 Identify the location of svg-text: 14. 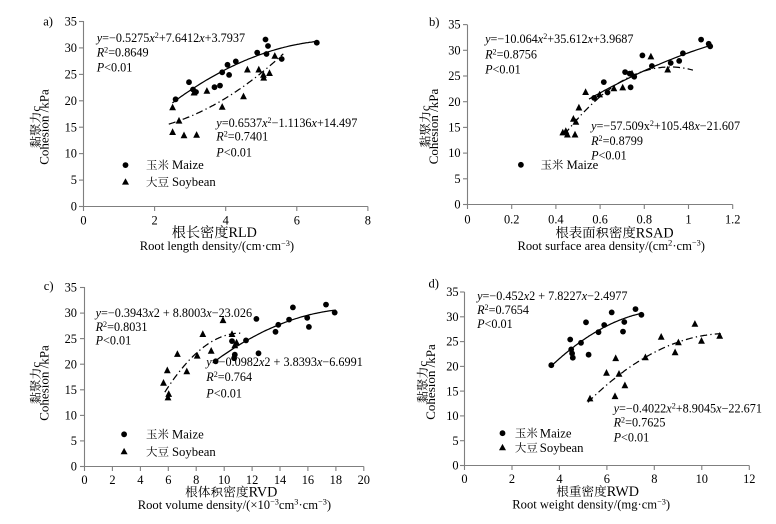
(280, 480).